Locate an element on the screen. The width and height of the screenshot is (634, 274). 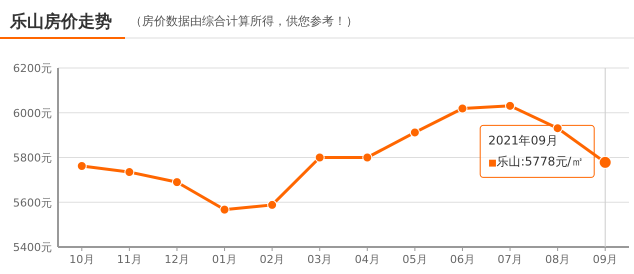
x-tick-label: 04月 is located at coordinates (367, 259).